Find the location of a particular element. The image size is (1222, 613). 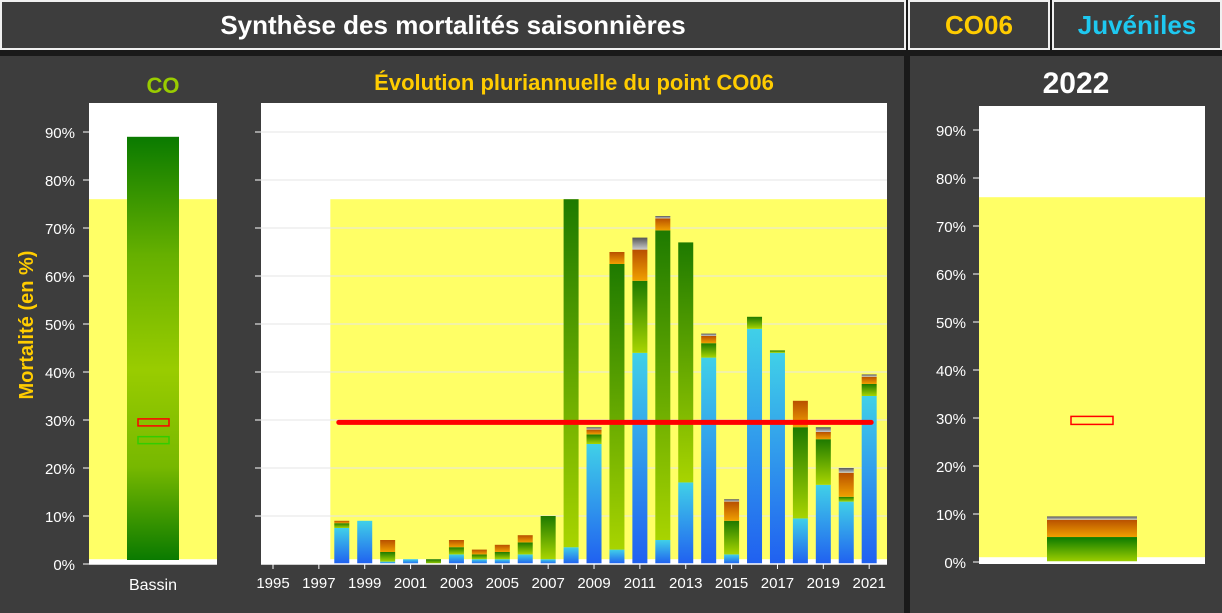

co-bar-bassin is located at coordinates (153, 348).